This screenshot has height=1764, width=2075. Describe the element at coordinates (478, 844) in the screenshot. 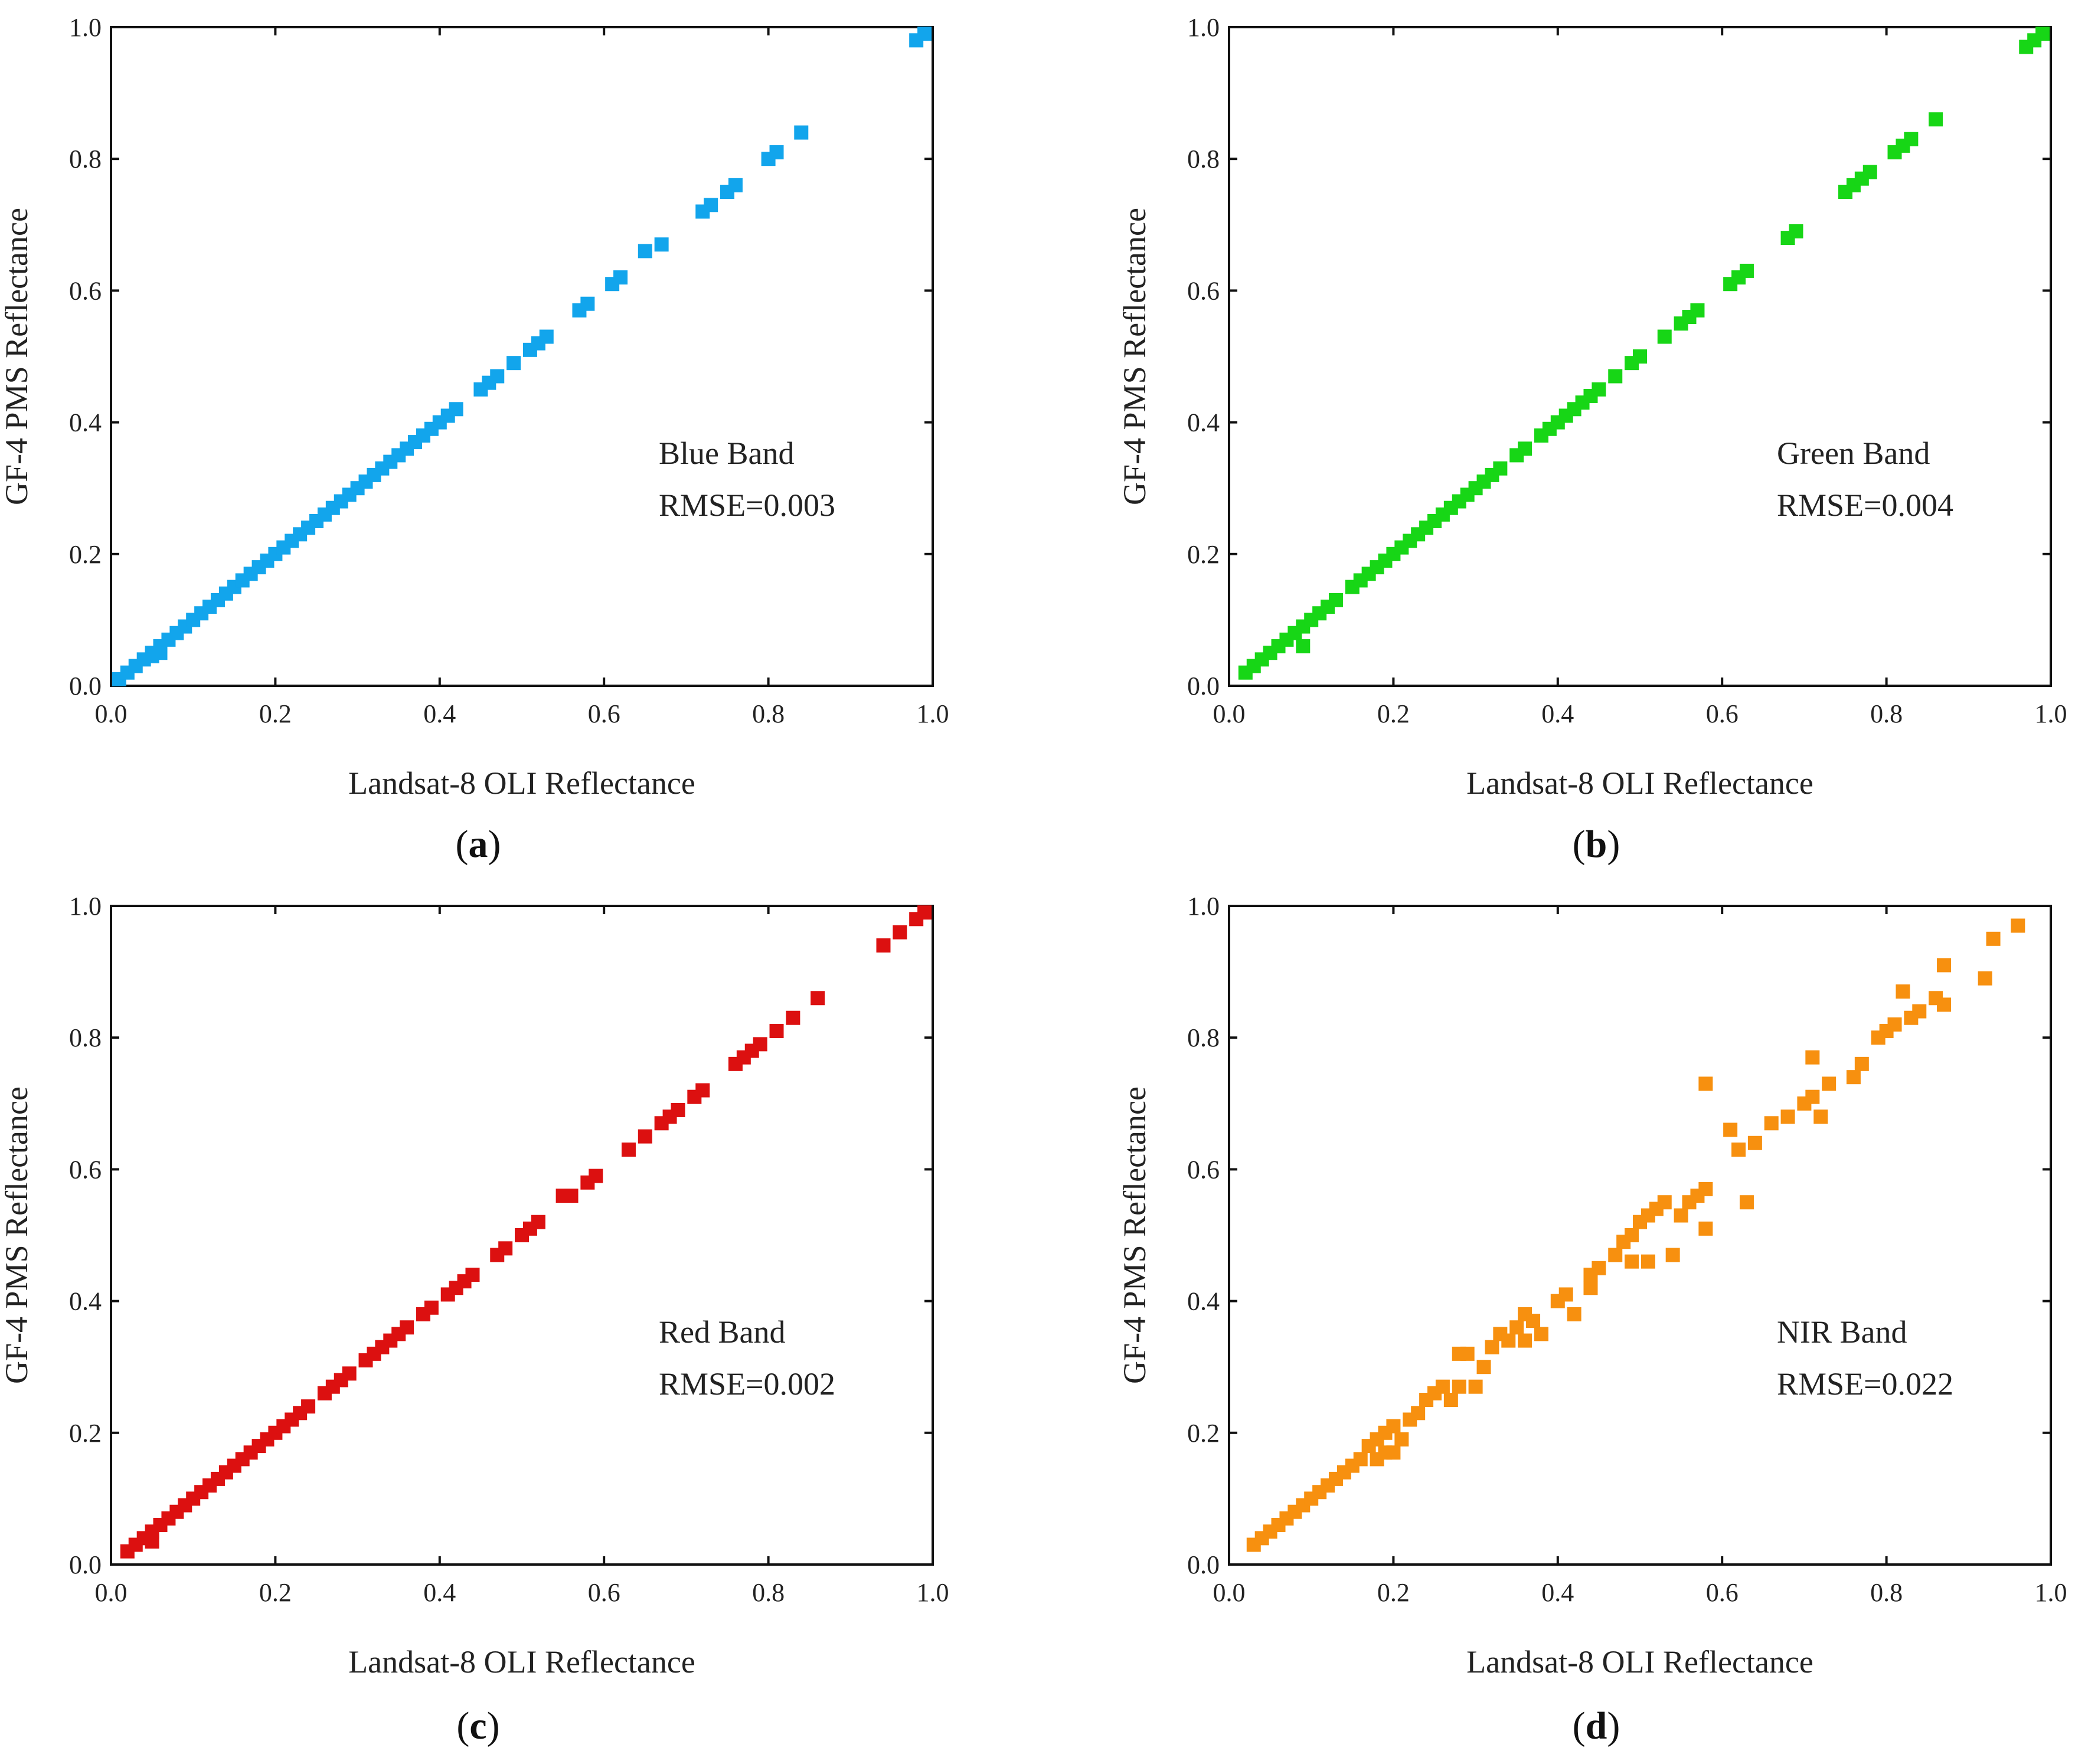

I see `caption-letter: a` at that location.